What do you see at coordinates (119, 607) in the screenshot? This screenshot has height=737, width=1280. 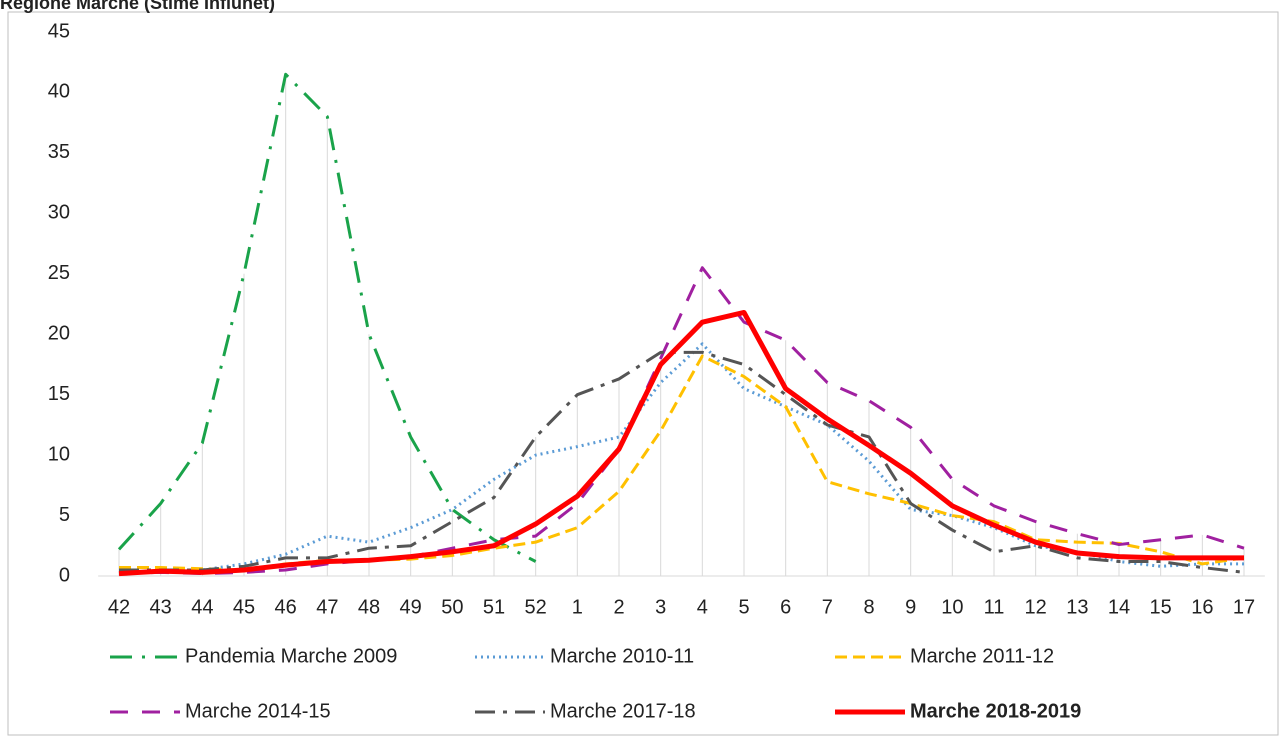 I see `x-tick-label: 42` at bounding box center [119, 607].